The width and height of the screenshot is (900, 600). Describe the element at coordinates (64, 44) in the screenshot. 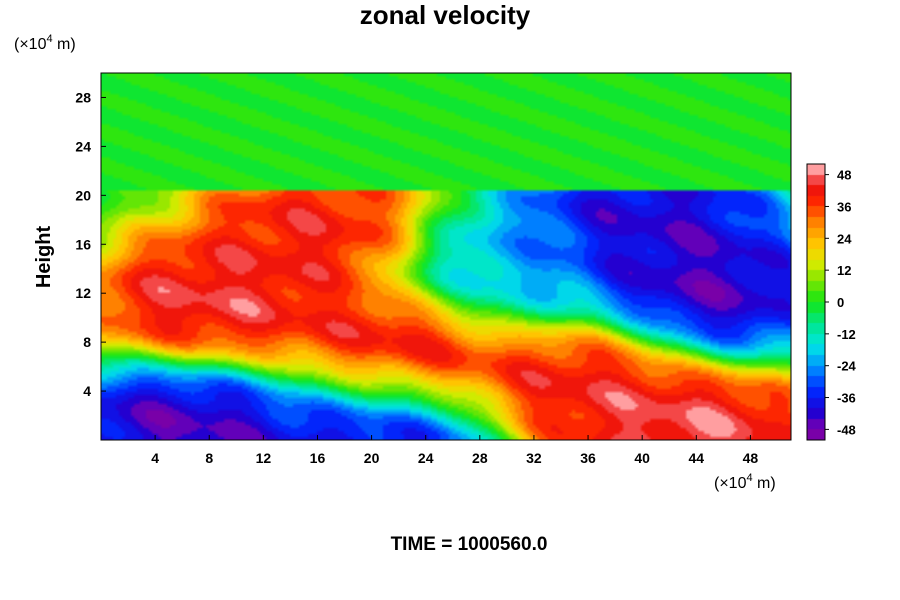

I see `y-unit-suffix: m)` at that location.